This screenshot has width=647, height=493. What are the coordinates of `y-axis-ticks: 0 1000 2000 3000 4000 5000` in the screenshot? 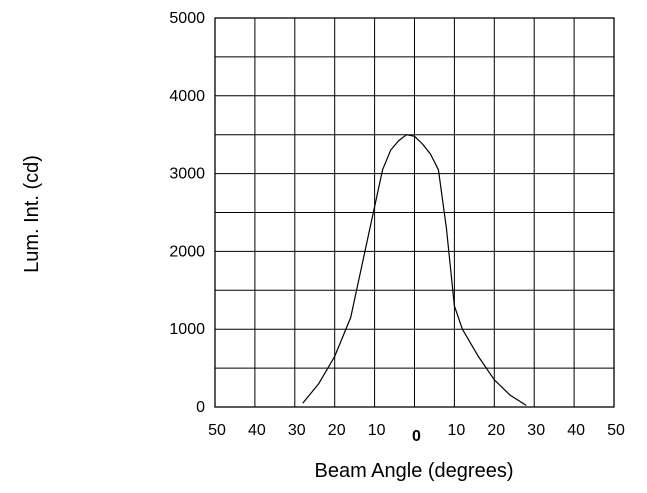 It's located at (187, 213).